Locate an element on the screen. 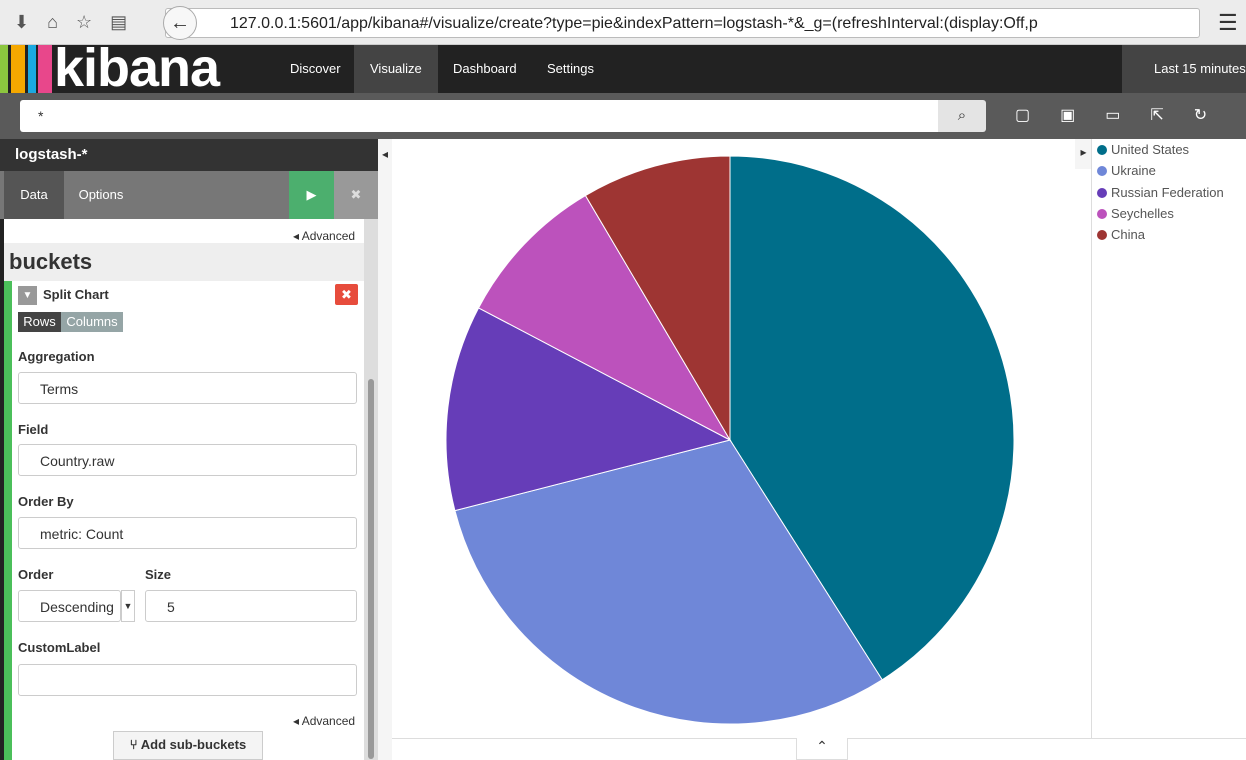 The image size is (1246, 760). label: Order By is located at coordinates (46, 501).